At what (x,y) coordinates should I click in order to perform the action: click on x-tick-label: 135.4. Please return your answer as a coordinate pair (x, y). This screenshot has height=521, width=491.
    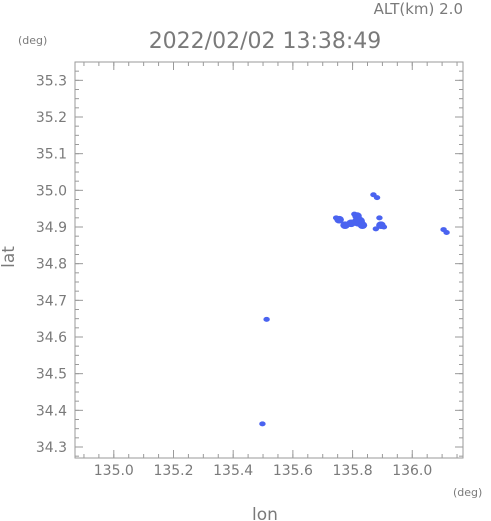
    Looking at the image, I should click on (233, 471).